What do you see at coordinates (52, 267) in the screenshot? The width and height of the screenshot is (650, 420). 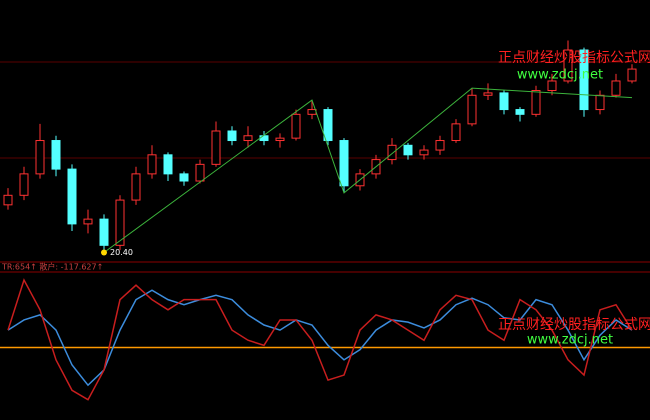 I see `indicator-header: TR:654↑ 散户: -117.627↑` at bounding box center [52, 267].